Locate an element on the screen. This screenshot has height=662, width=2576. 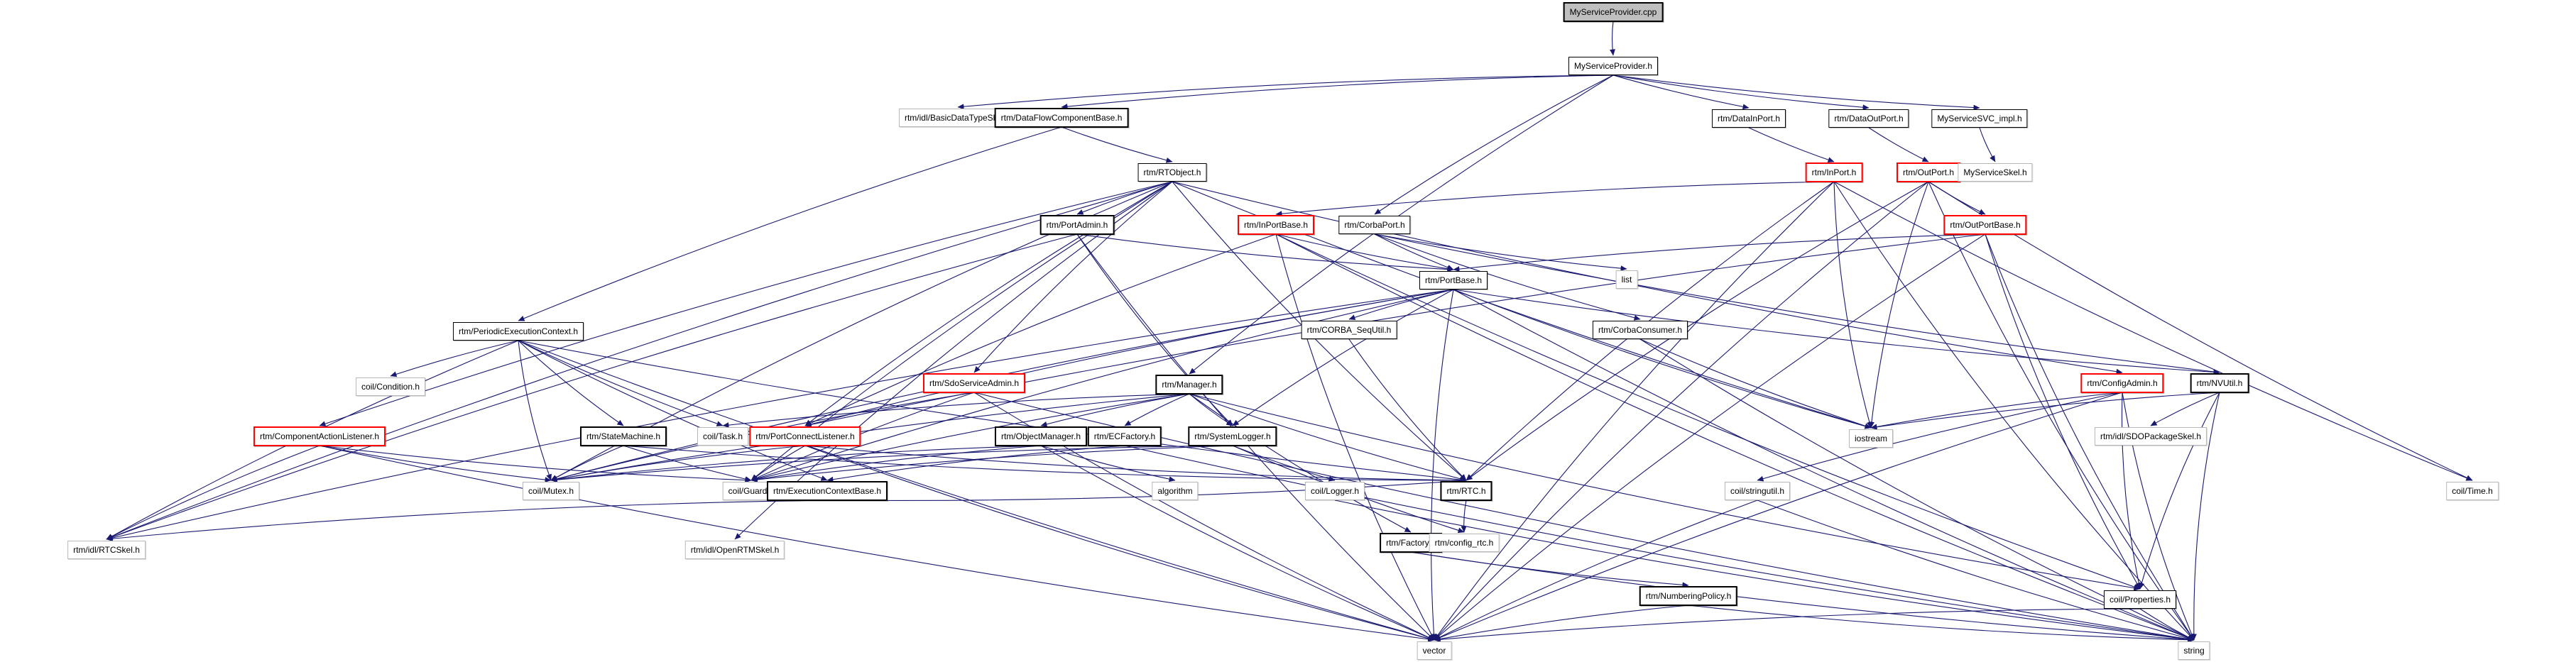
graph-node-rtm-corbaport-h: rtm/CorbaPort.h is located at coordinates (1374, 225).